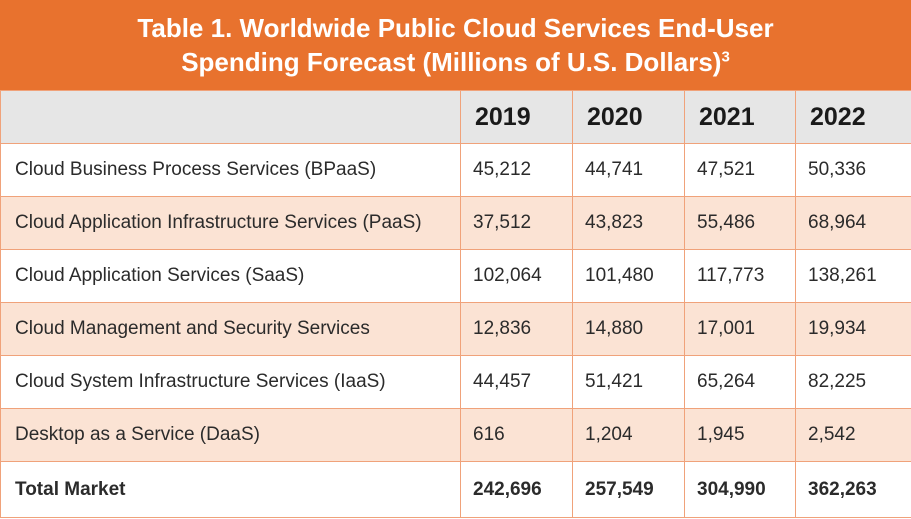  I want to click on cell-value: 17,001, so click(740, 329).